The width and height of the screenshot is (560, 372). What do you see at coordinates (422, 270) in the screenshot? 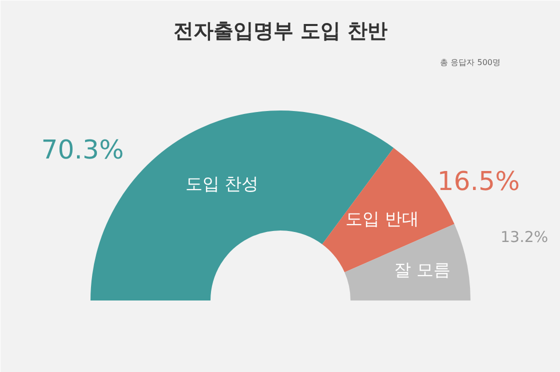
I see `slice-label: 잘 모름` at bounding box center [422, 270].